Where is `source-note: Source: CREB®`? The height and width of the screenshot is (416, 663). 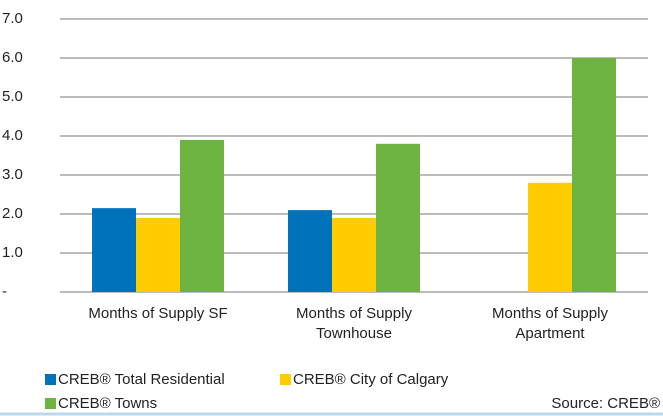
source-note: Source: CREB® is located at coordinates (605, 403).